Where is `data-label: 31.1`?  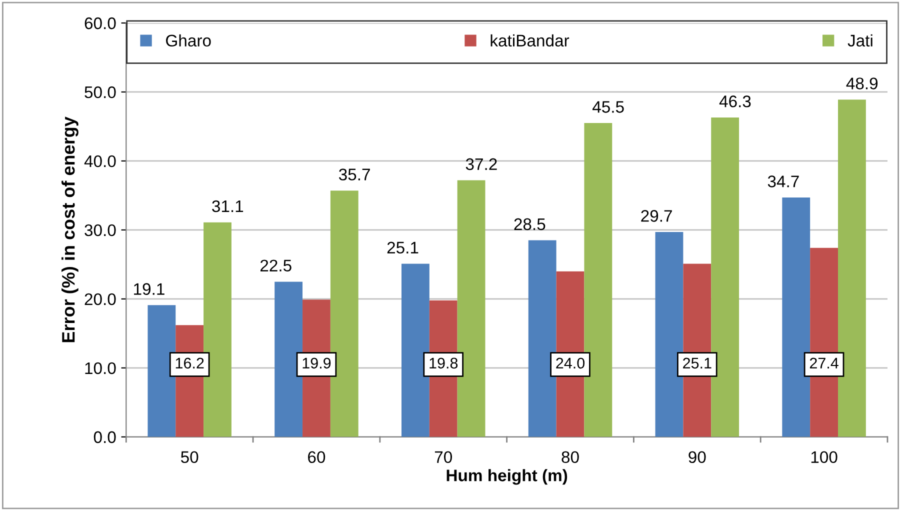
data-label: 31.1 is located at coordinates (228, 206).